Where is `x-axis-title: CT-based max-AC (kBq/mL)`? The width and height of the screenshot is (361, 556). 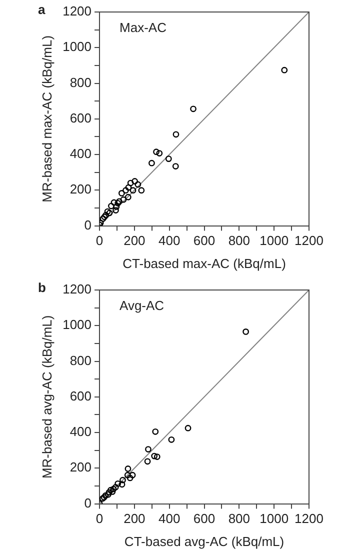
x-axis-title: CT-based max-AC (kBq/mL) is located at coordinates (204, 263).